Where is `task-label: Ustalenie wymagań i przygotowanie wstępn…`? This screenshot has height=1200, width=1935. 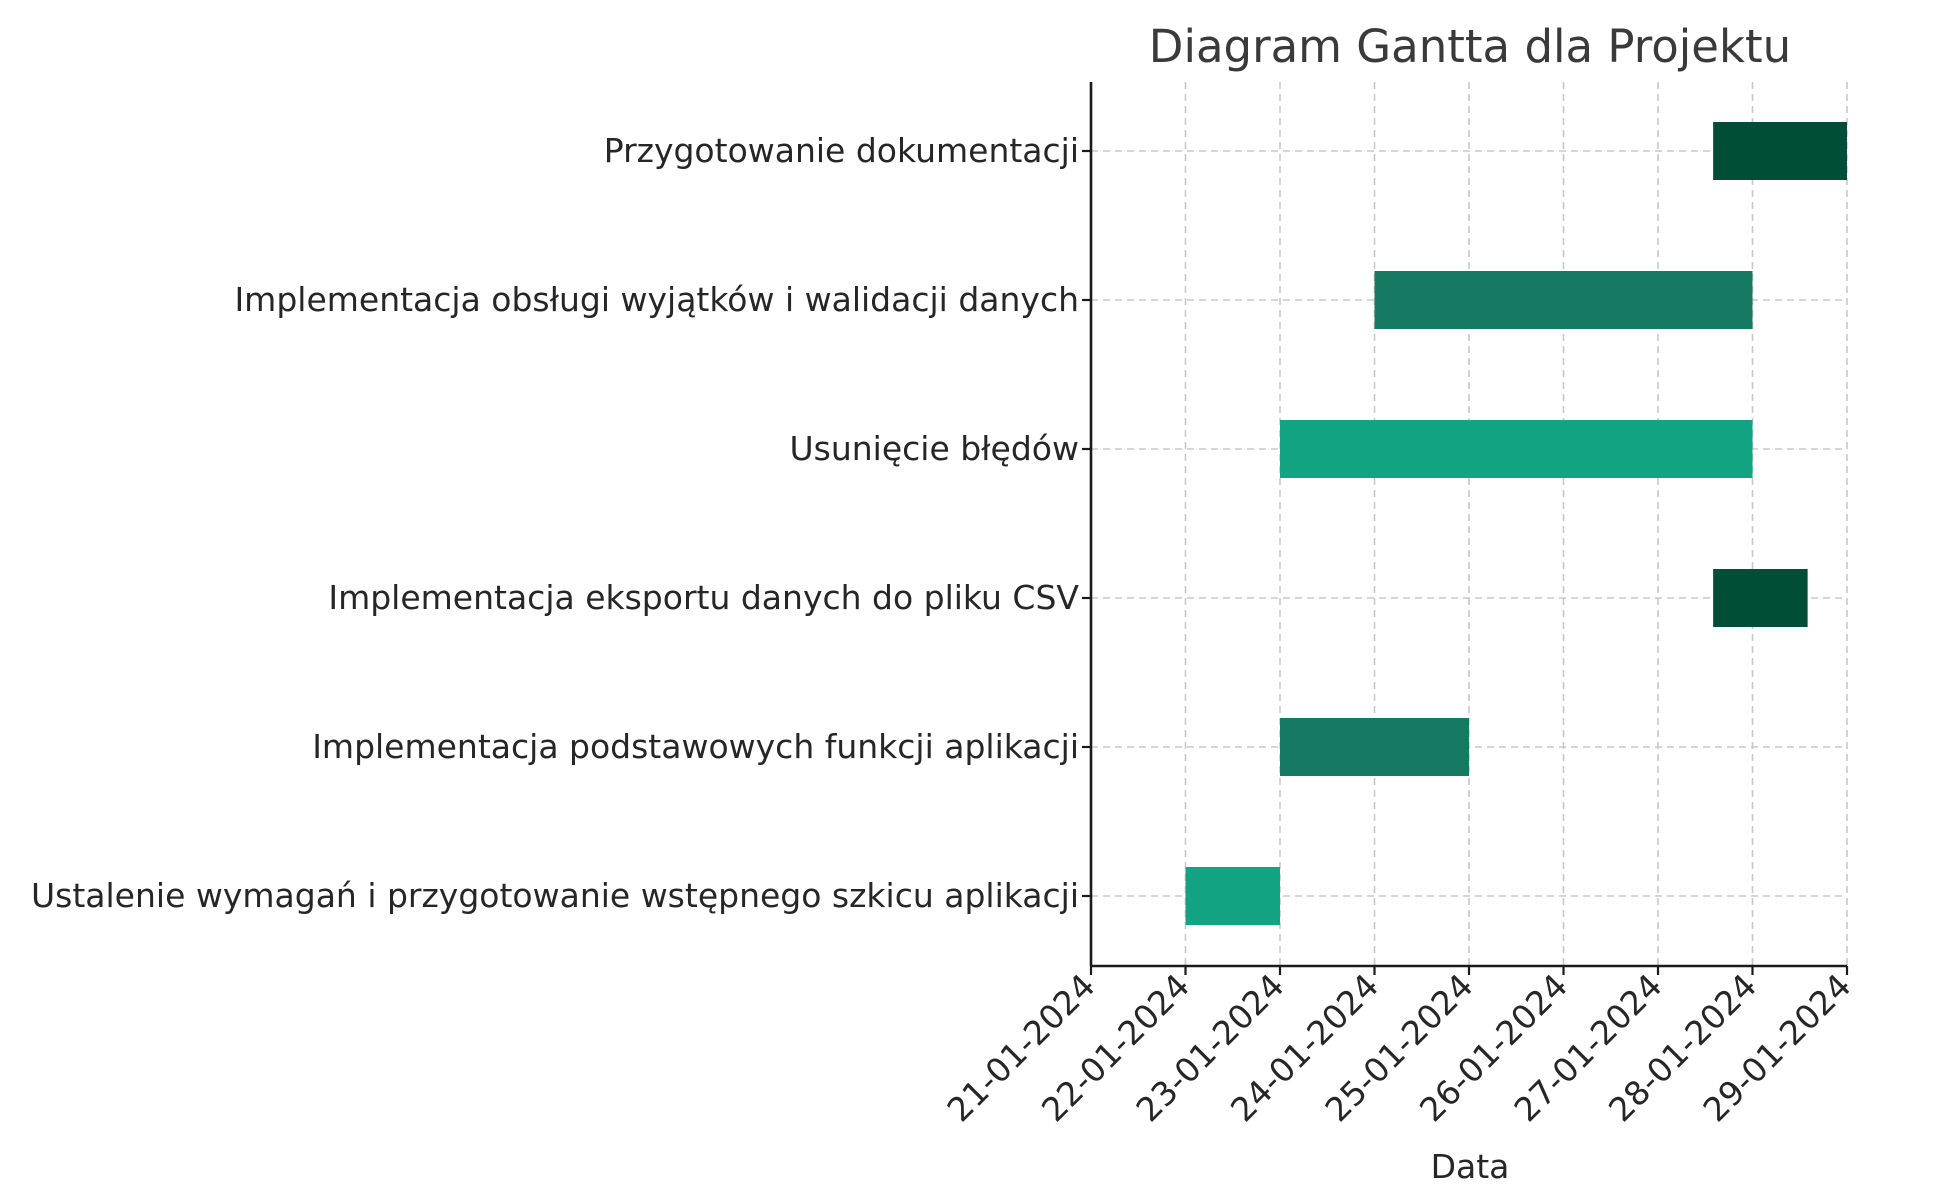 task-label: Ustalenie wymagań i przygotowanie wstępn… is located at coordinates (555, 895).